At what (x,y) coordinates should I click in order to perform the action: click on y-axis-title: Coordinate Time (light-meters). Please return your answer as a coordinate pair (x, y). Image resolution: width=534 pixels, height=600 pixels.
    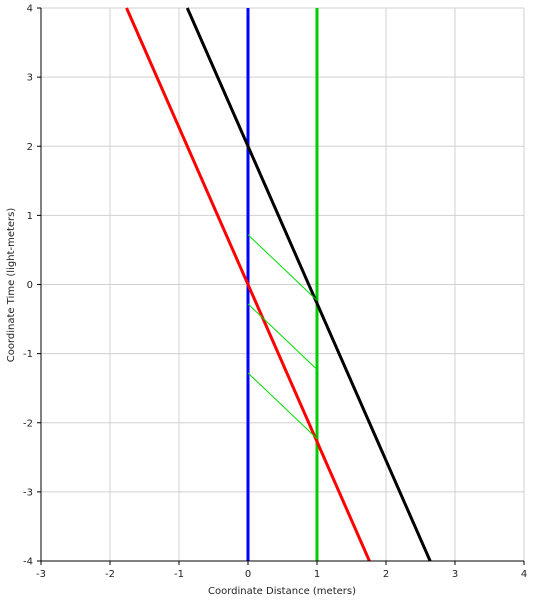
    Looking at the image, I should click on (11, 285).